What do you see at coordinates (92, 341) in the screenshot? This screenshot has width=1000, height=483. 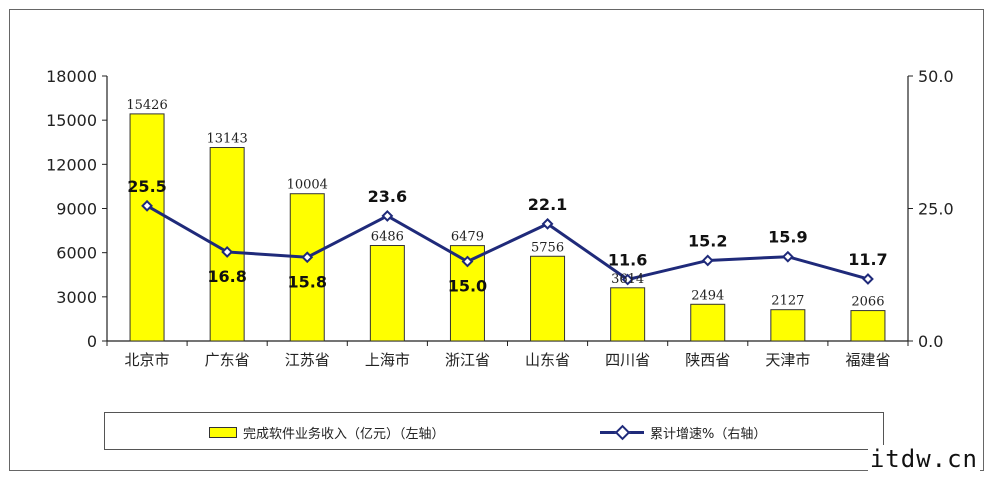 I see `y-left-tick-label: 0` at bounding box center [92, 341].